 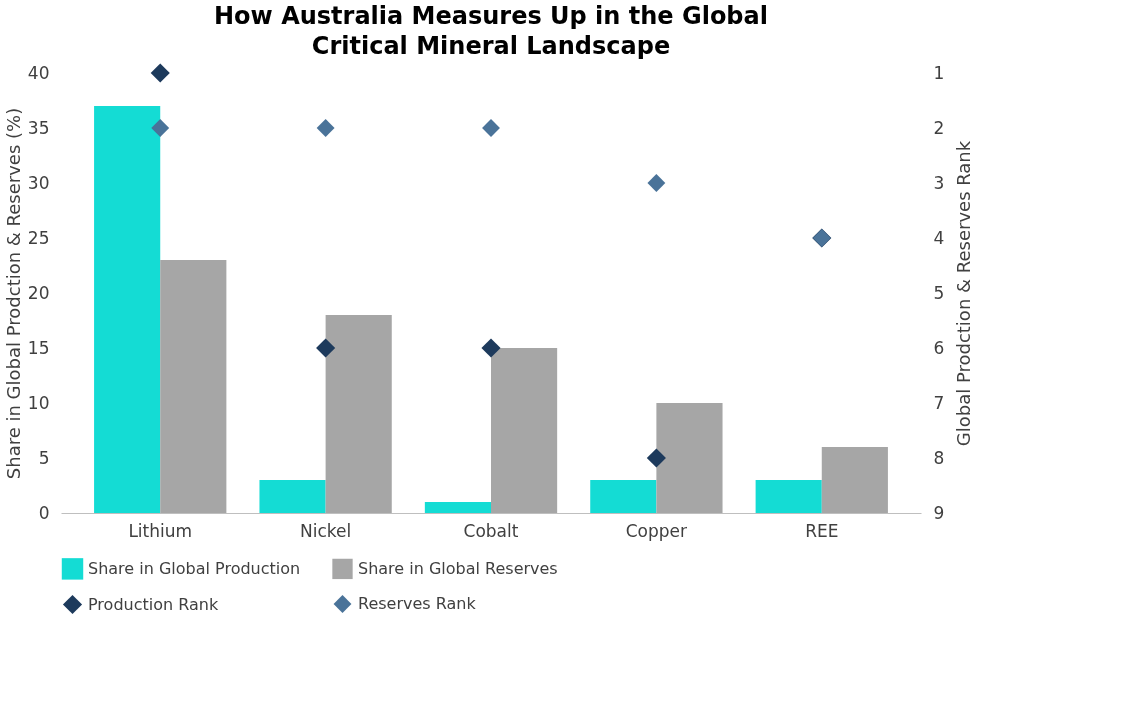 I want to click on y2-tick-label: 5, so click(x=939, y=292).